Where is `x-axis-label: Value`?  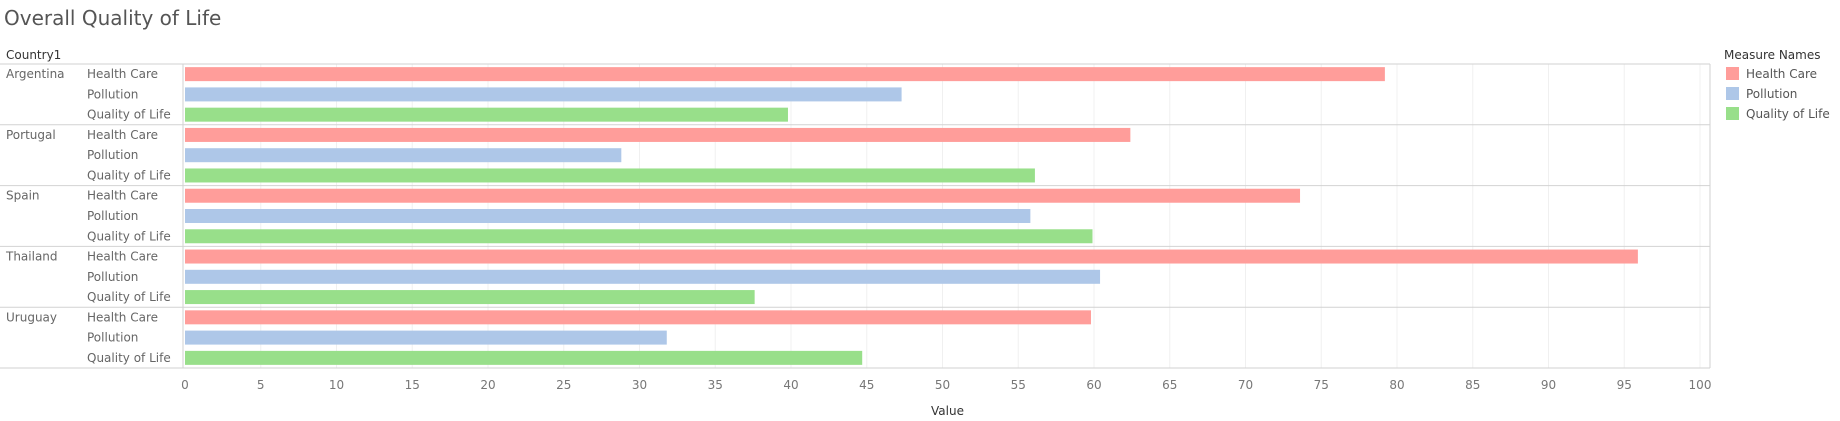 x-axis-label: Value is located at coordinates (947, 411).